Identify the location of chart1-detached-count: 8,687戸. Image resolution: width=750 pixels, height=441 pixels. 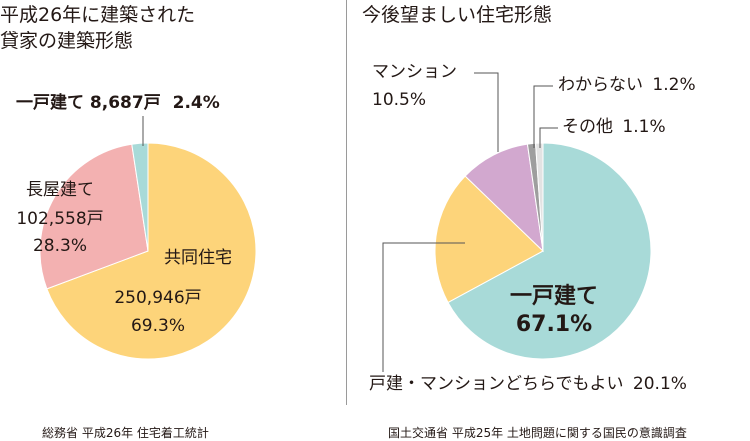
(125, 103).